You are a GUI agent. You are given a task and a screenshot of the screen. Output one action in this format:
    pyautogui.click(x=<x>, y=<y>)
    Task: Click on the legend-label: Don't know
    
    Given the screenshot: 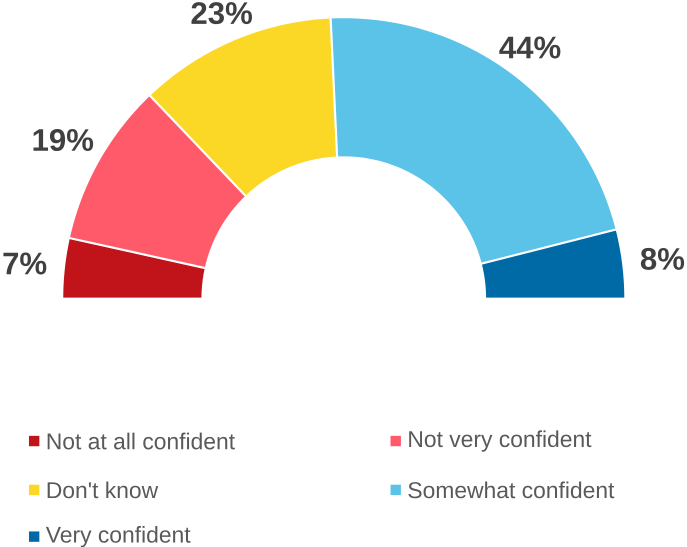 What is the action you would take?
    pyautogui.click(x=103, y=489)
    